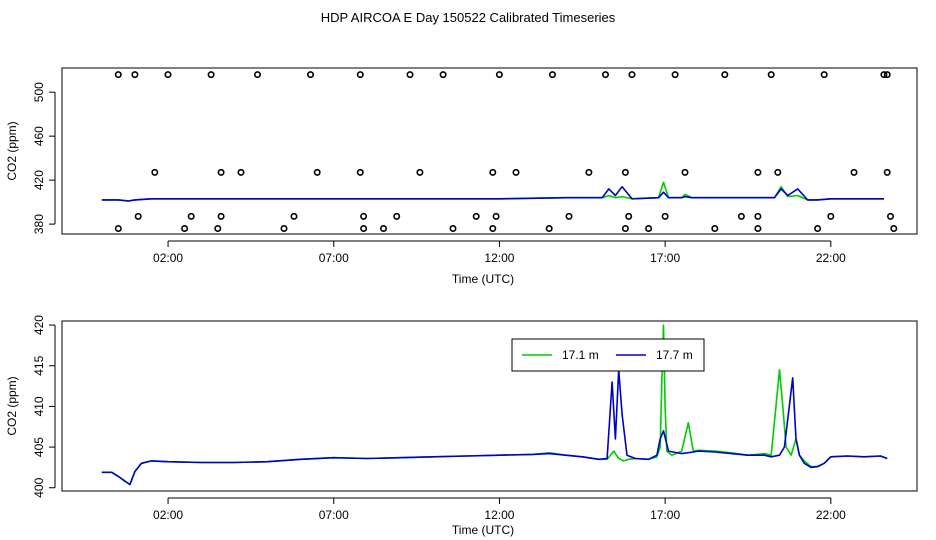  What do you see at coordinates (608, 355) in the screenshot?
I see `legend: 17.1 m 17.7 m` at bounding box center [608, 355].